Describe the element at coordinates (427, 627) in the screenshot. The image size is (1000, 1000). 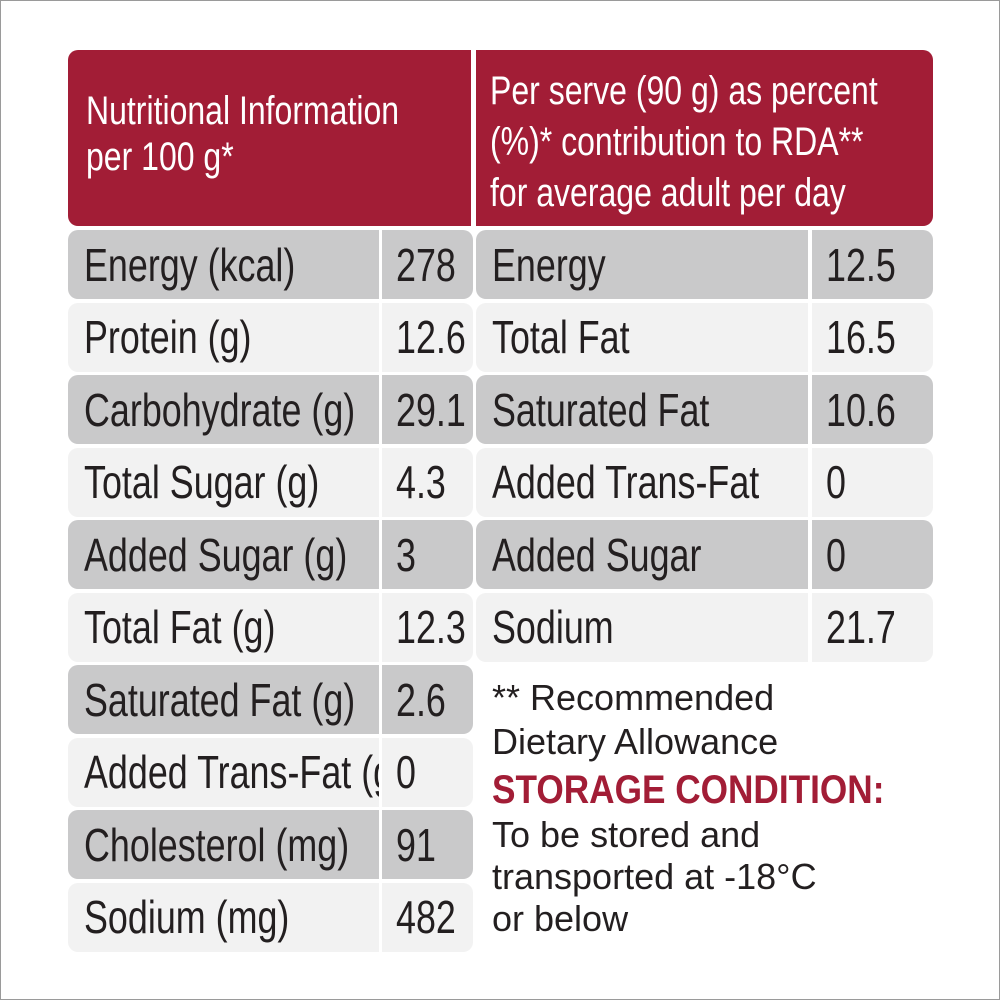
I see `nutrient-value-per-100g: 12.3` at that location.